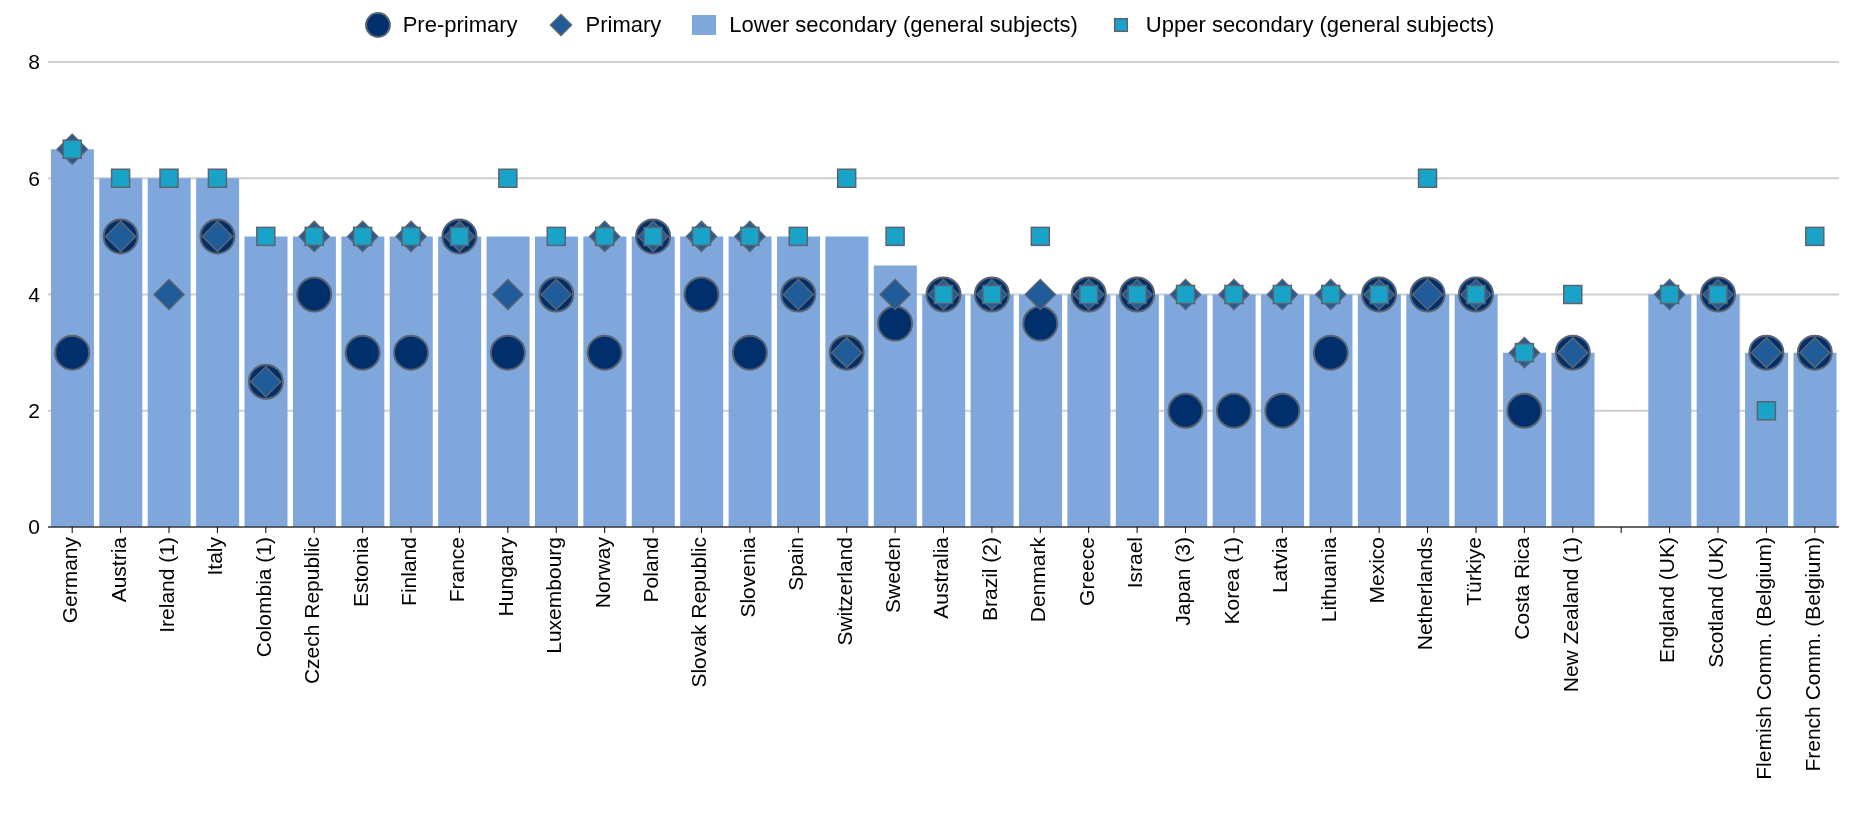 Image resolution: width=1857 pixels, height=826 pixels. Describe the element at coordinates (505, 576) in the screenshot. I see `x-tick-label: Hungary` at that location.